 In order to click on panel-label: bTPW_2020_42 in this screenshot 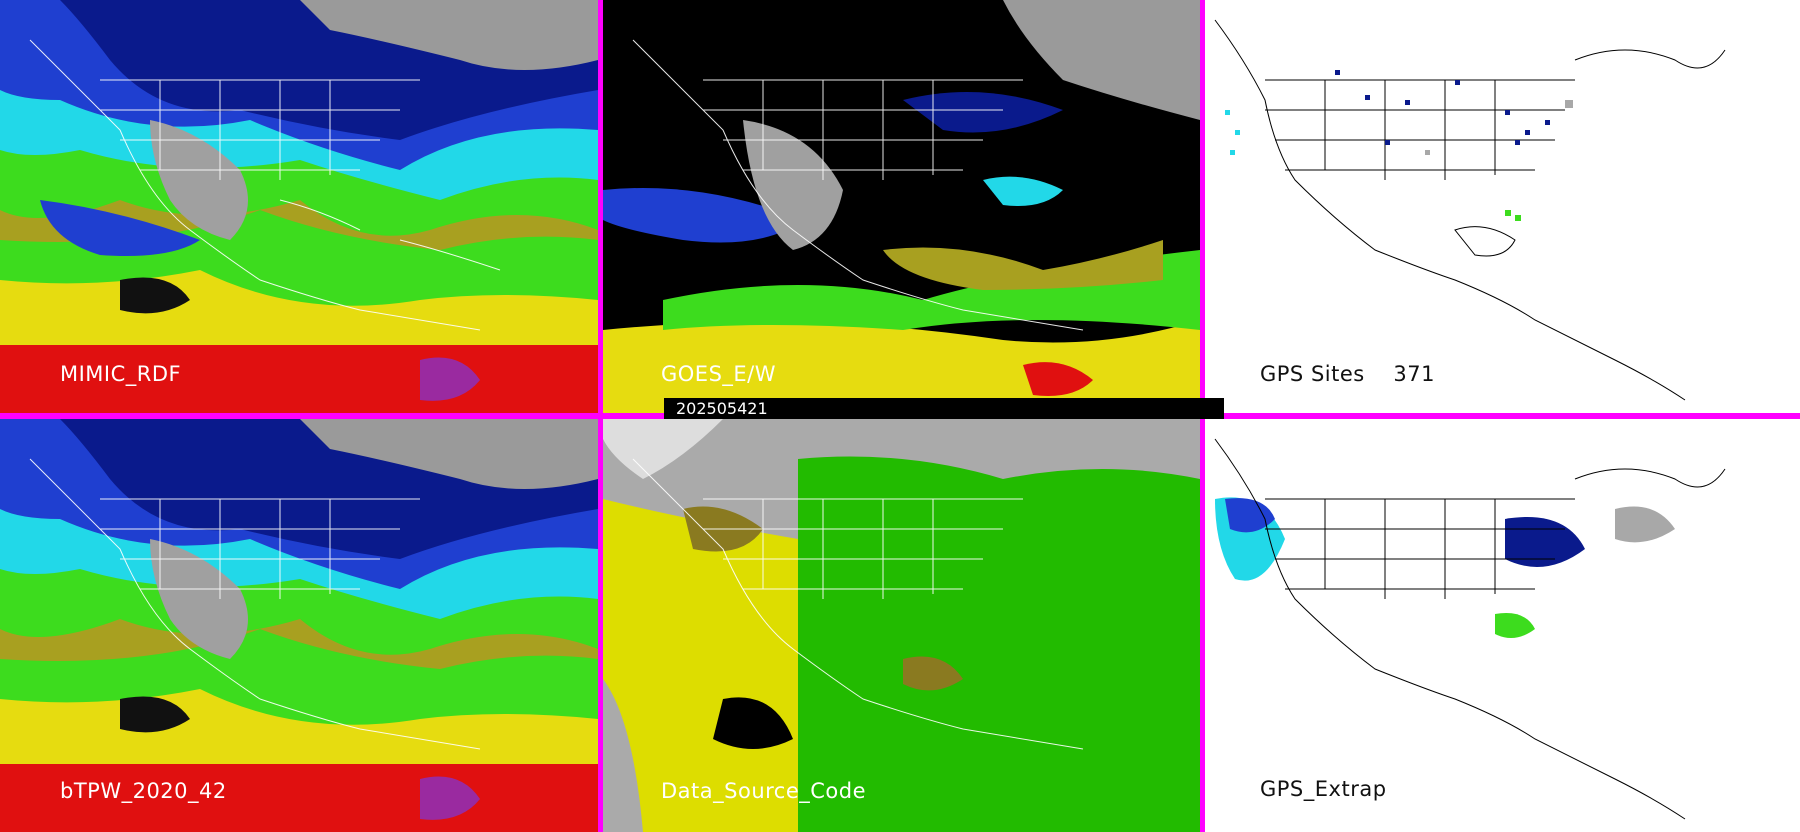, I will do `click(143, 791)`.